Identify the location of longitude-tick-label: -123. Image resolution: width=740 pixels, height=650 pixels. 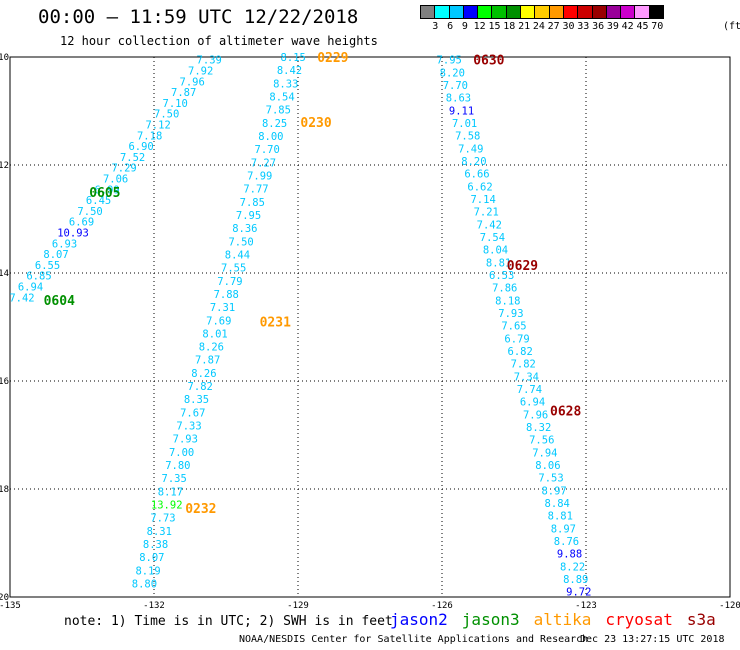
(586, 606).